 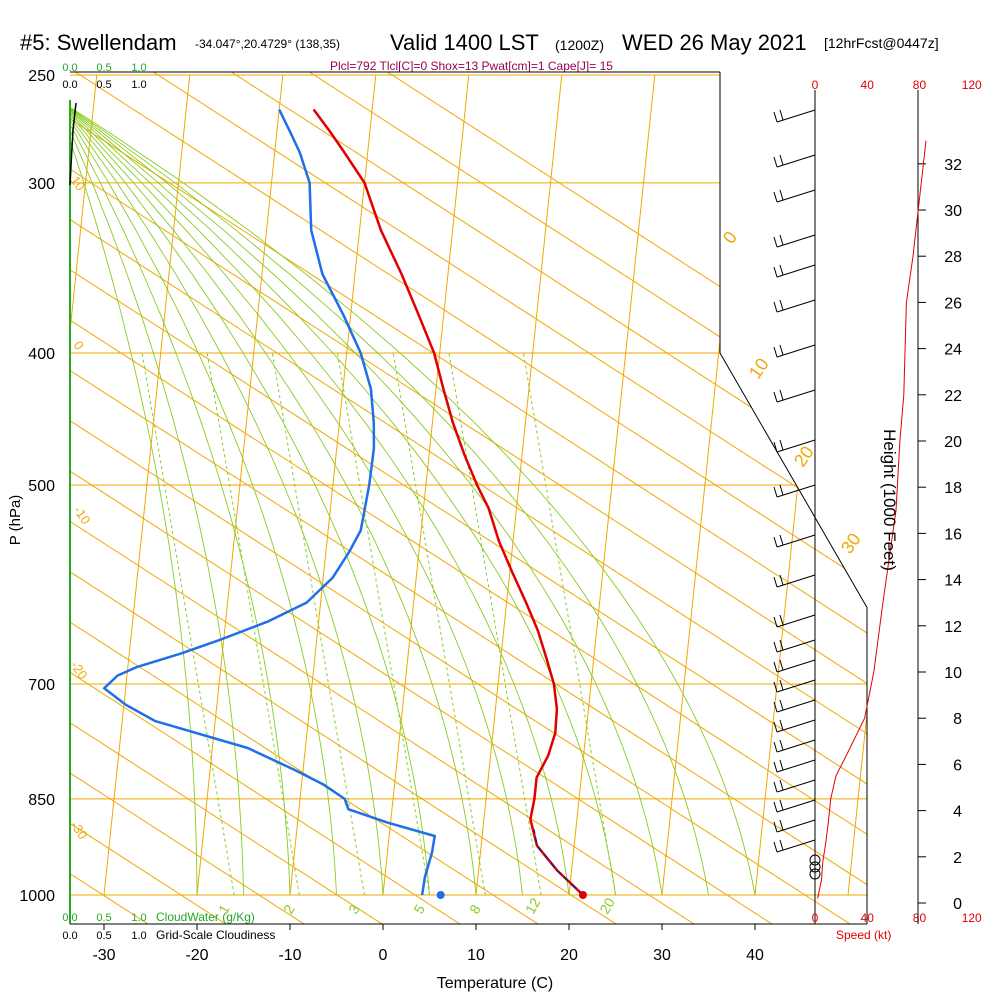 What do you see at coordinates (196, 955) in the screenshot?
I see `x-tick-label: -20` at bounding box center [196, 955].